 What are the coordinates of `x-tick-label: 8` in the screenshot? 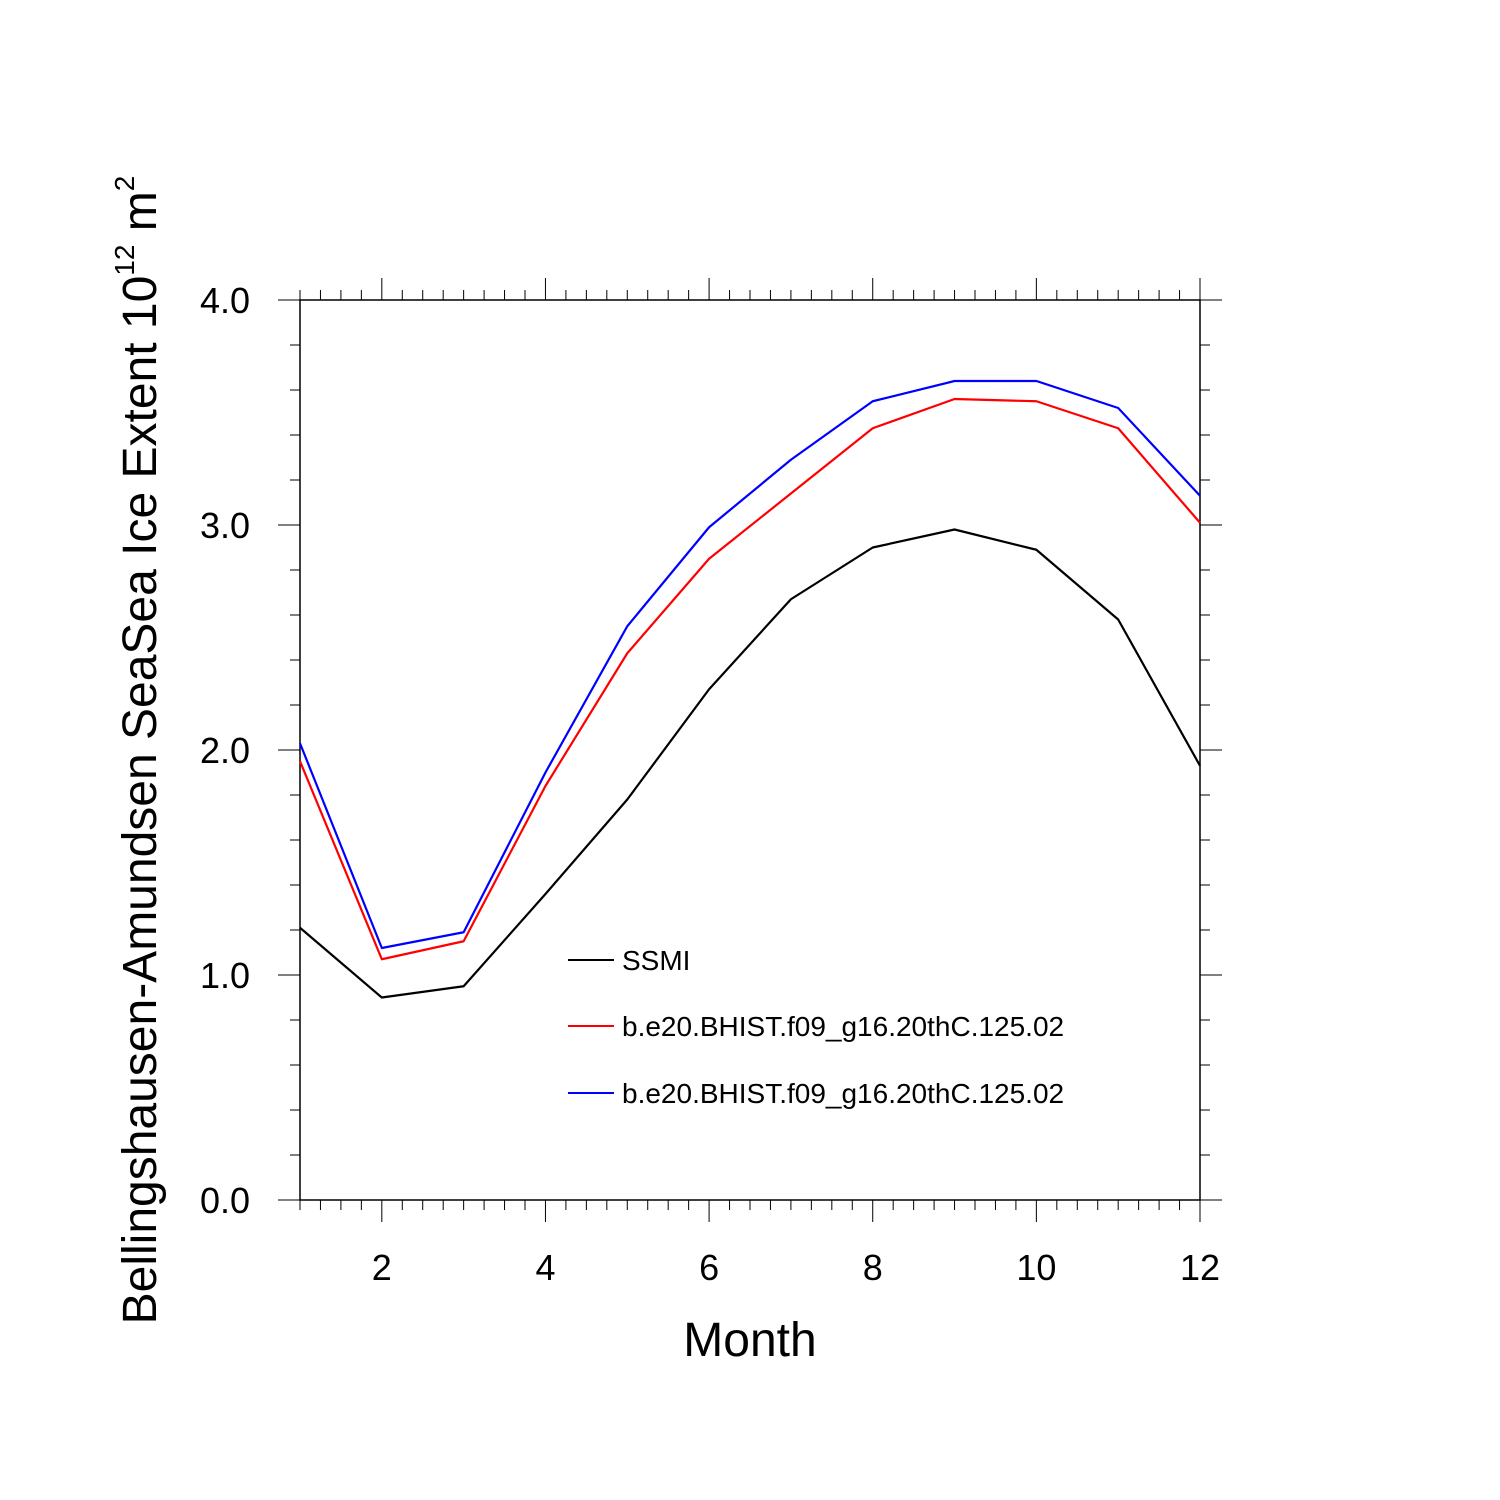 It's located at (873, 1267).